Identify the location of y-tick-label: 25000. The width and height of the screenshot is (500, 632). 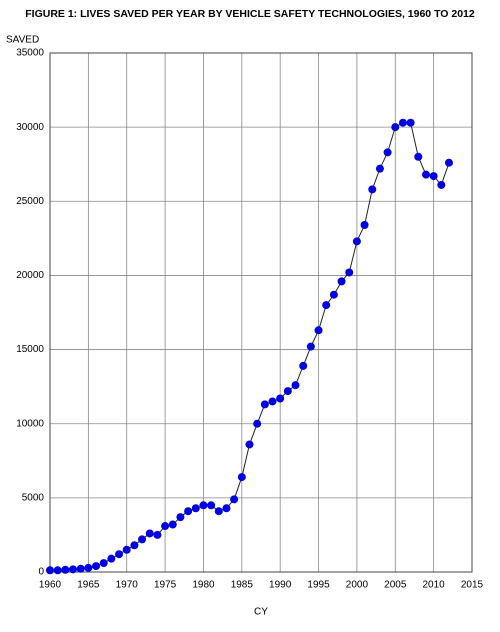
(30, 201).